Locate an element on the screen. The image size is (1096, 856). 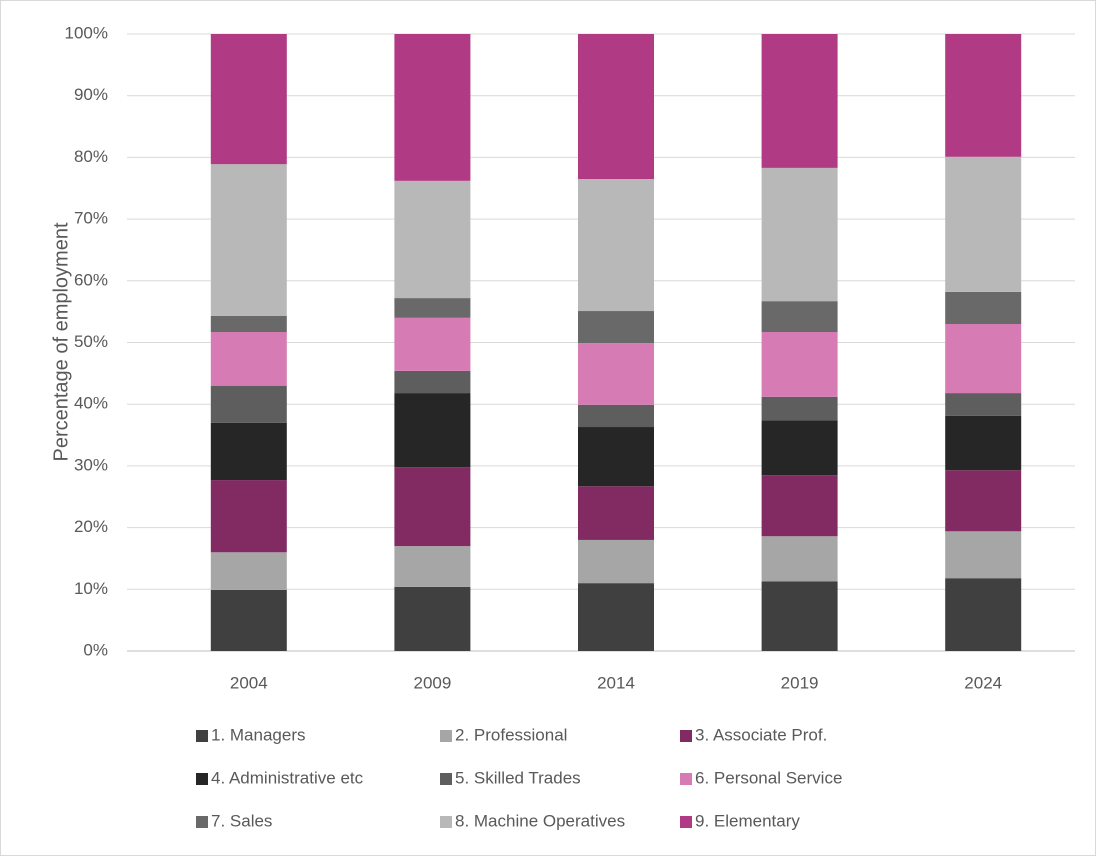
legend-label: 5. Skilled Trades is located at coordinates (518, 777).